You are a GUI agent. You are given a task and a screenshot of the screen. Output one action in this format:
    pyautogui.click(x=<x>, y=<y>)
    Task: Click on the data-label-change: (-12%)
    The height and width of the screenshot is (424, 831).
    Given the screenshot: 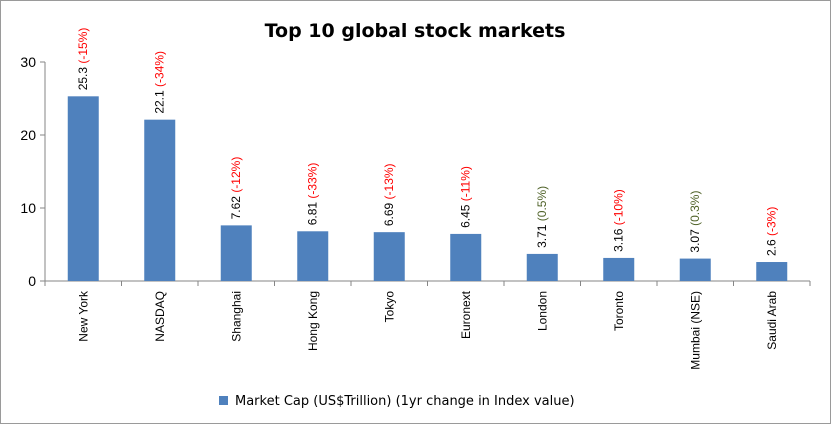 What is the action you would take?
    pyautogui.click(x=236, y=176)
    